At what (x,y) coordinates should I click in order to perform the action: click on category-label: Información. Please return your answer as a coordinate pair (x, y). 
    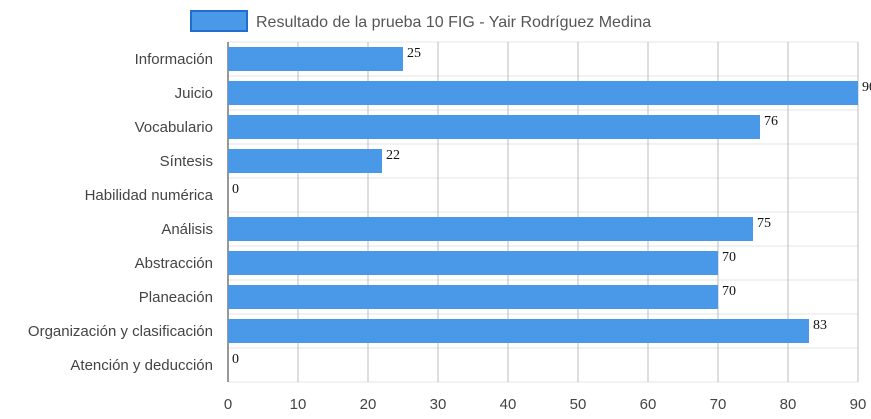
    Looking at the image, I should click on (174, 59).